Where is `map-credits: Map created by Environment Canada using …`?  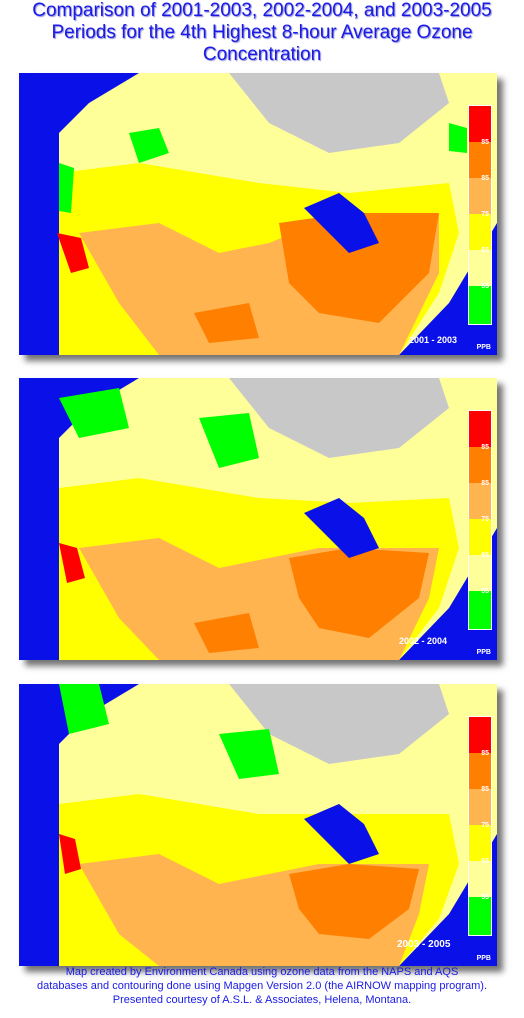 map-credits: Map created by Environment Canada using … is located at coordinates (262, 986).